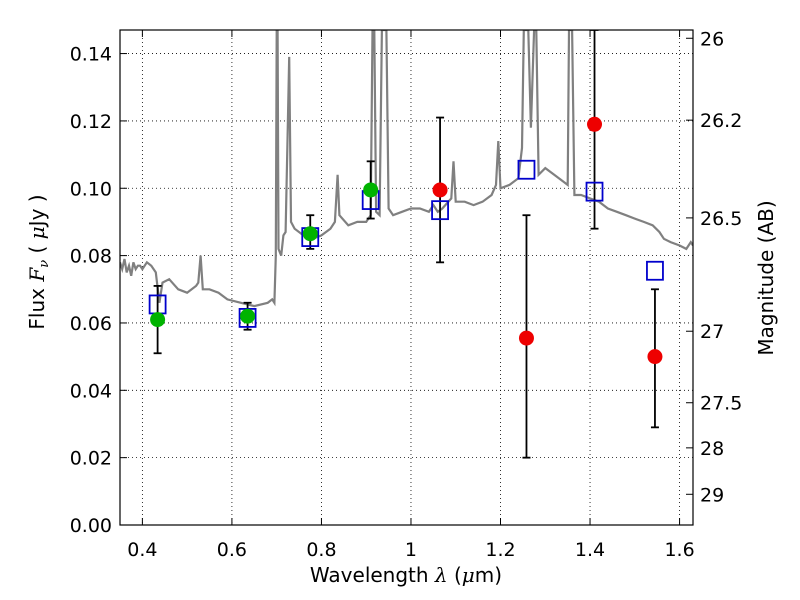 Image resolution: width=800 pixels, height=600 pixels. What do you see at coordinates (38, 261) in the screenshot?
I see `y-axis-label: Flux Fν ( μJy )` at bounding box center [38, 261].